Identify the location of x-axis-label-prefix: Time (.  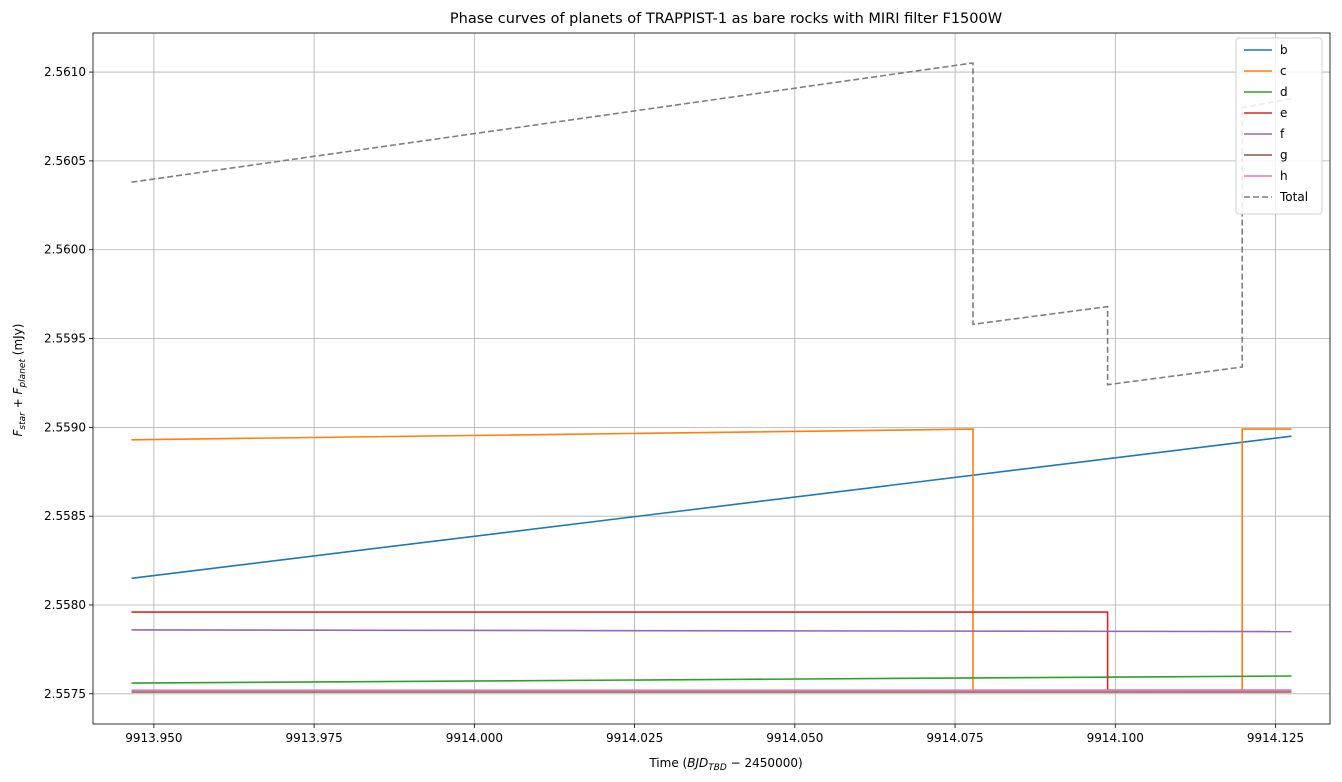
(667, 763).